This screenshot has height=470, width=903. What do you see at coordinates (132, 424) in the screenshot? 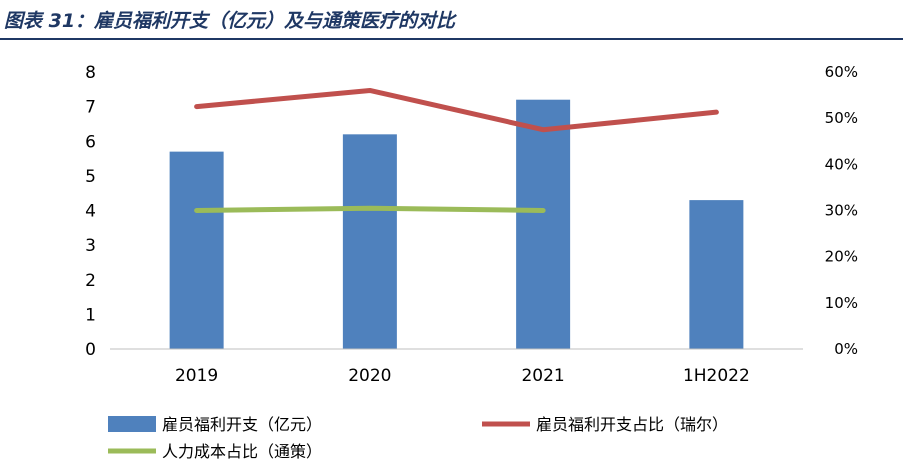
I see `legend-swatch-bar` at bounding box center [132, 424].